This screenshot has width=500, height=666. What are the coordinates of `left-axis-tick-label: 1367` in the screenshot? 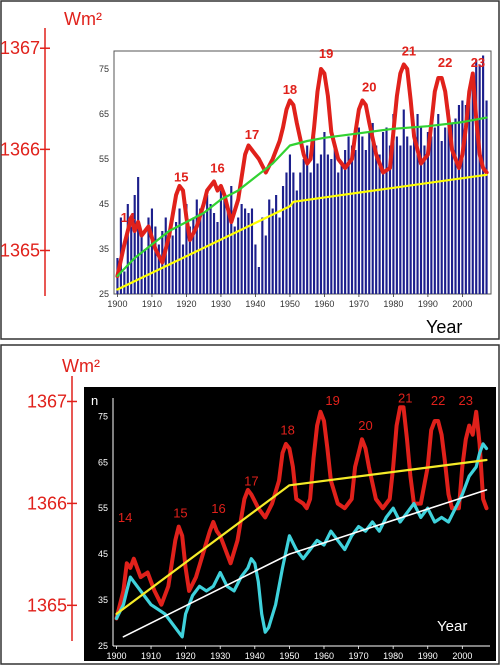 It's located at (20, 48).